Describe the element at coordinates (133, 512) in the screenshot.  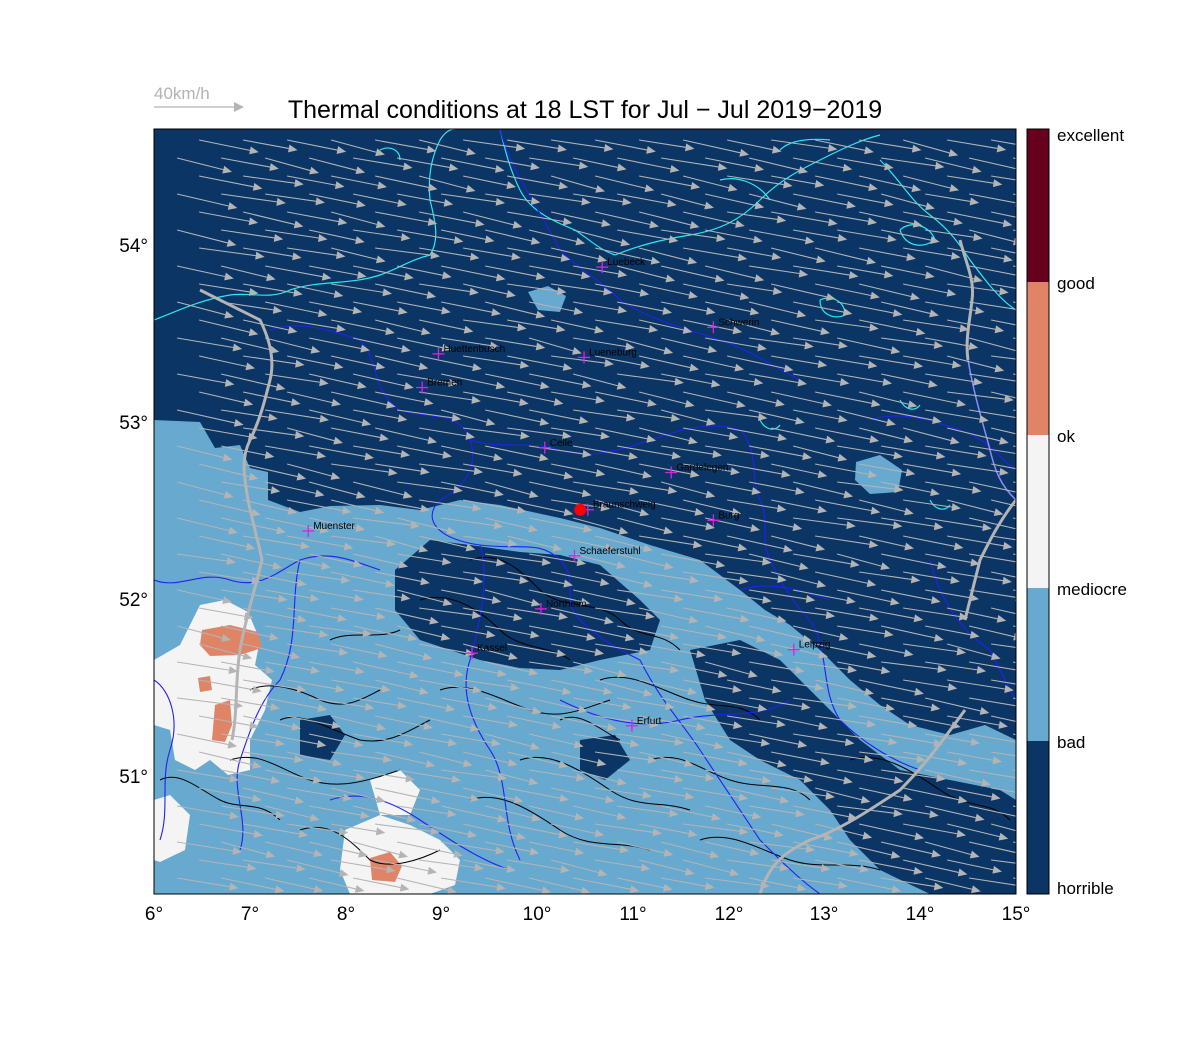
I see `y-axis: 54° 53° 52° 51°` at that location.